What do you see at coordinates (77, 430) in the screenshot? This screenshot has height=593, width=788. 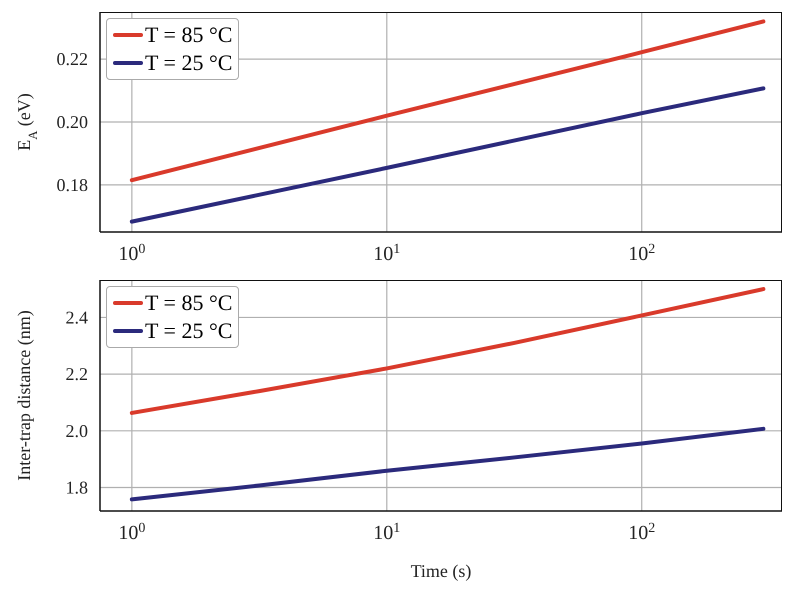 I see `y-tick-label: 2.0` at bounding box center [77, 430].